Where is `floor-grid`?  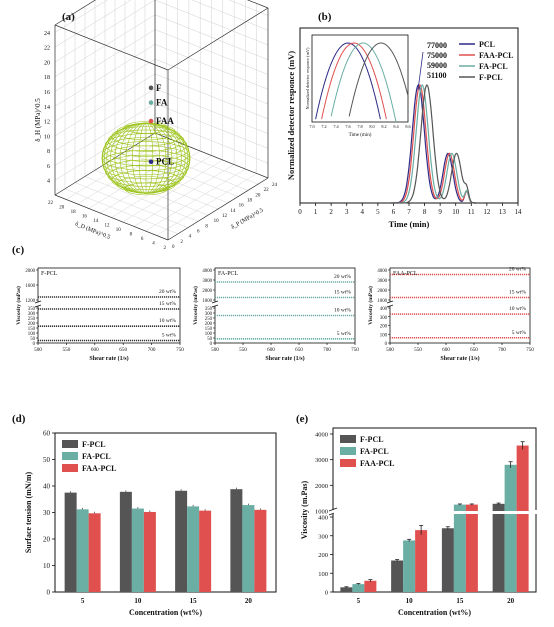
floor-grid is located at coordinates (191, 168).